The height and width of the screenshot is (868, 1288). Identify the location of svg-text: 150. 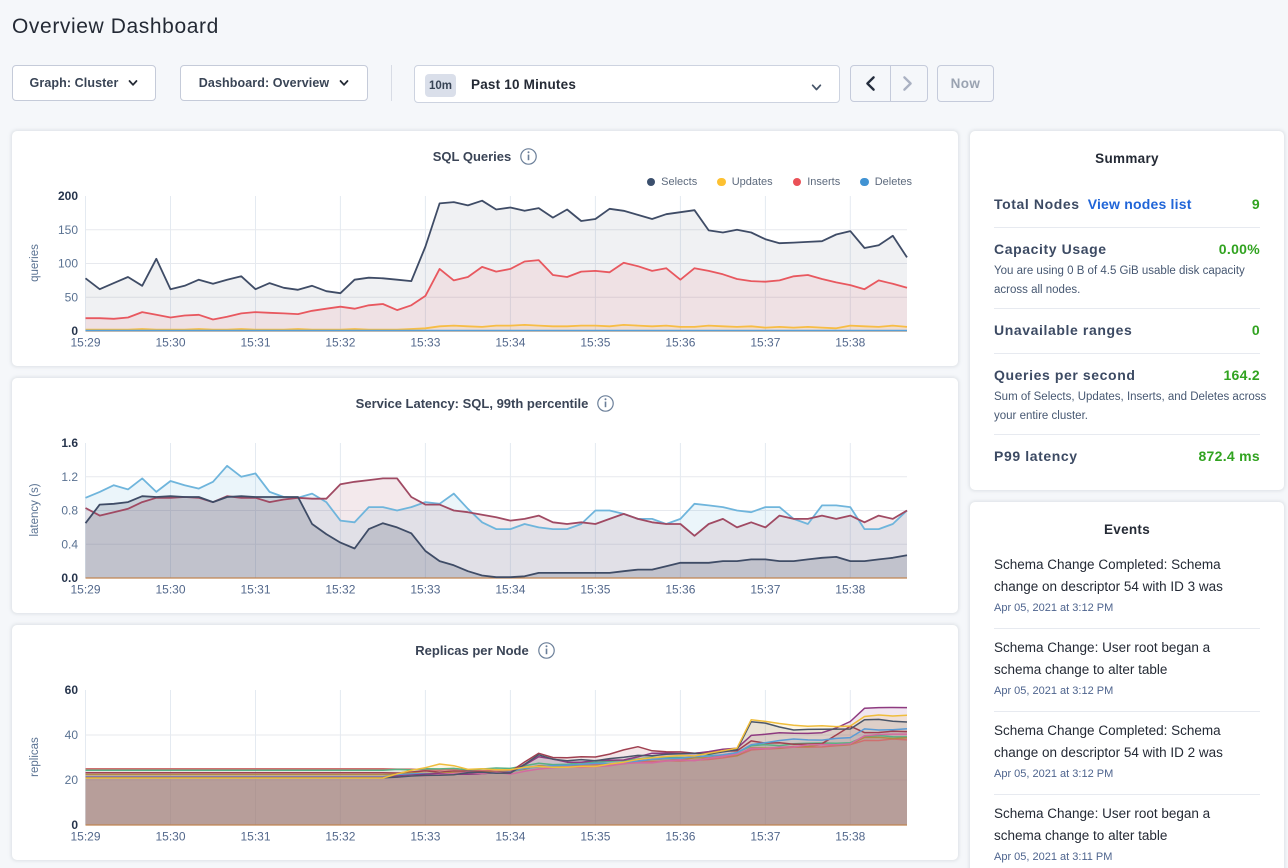
(68, 230).